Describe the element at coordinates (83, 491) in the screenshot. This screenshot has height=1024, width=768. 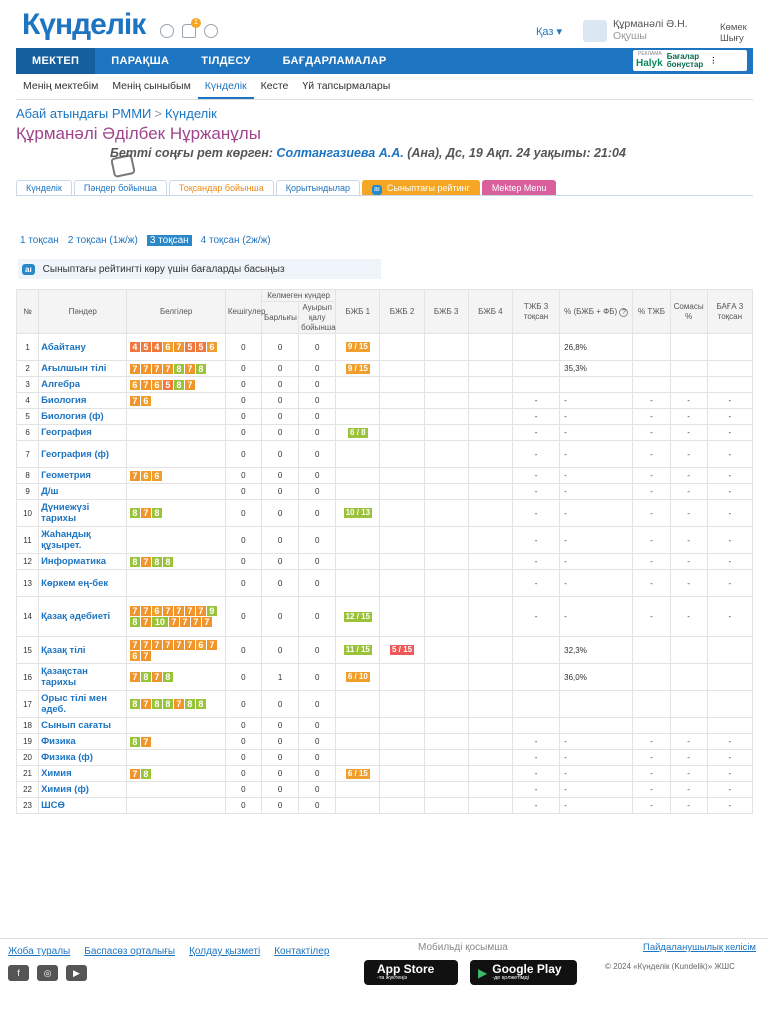
I see `subject-link: Д/ш` at that location.